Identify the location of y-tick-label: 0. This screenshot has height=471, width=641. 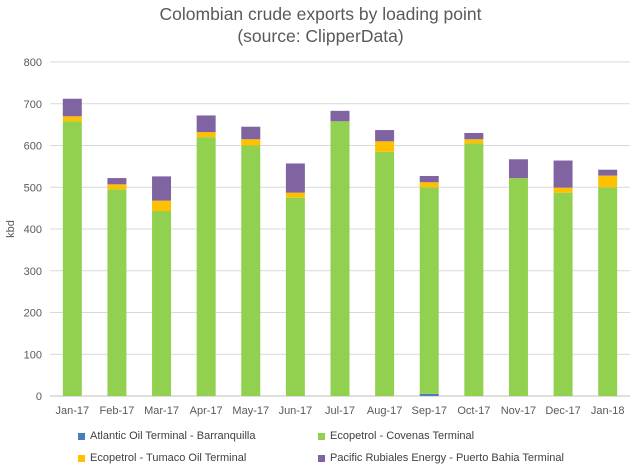
(39, 397).